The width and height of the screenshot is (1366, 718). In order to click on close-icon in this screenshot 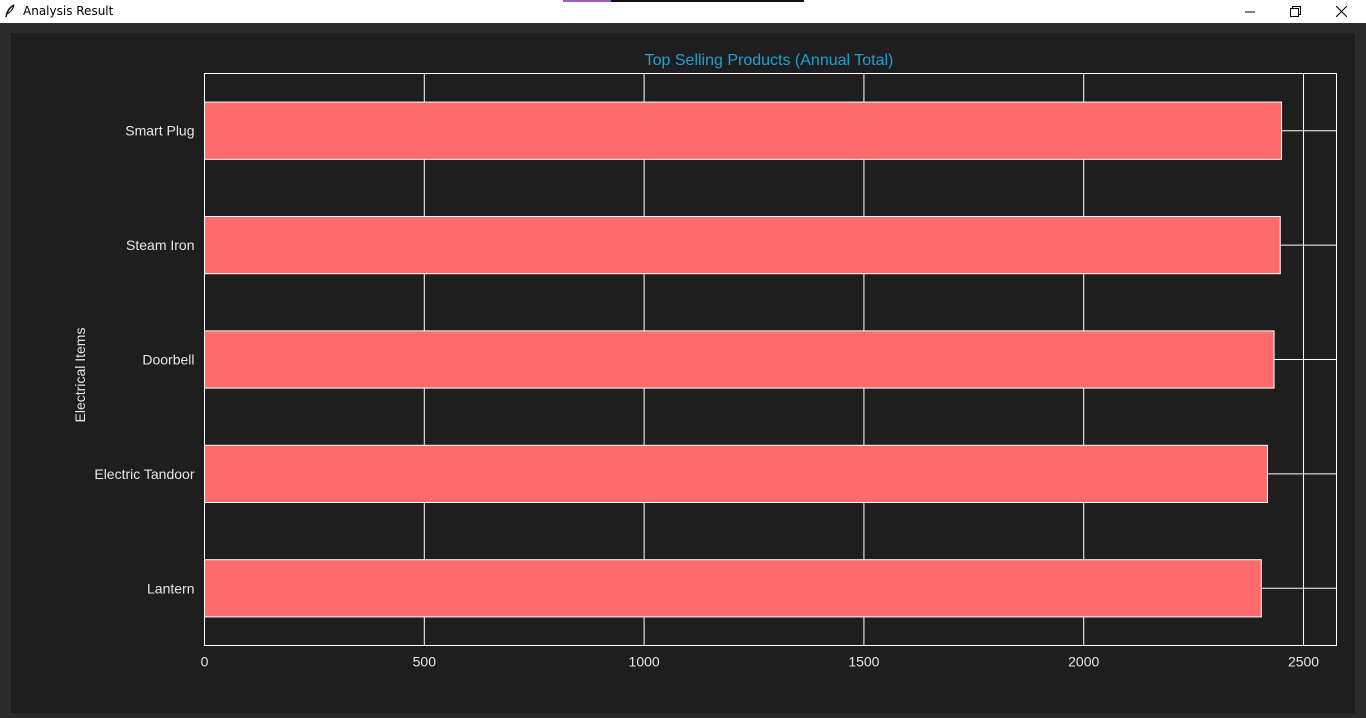, I will do `click(1341, 11)`.